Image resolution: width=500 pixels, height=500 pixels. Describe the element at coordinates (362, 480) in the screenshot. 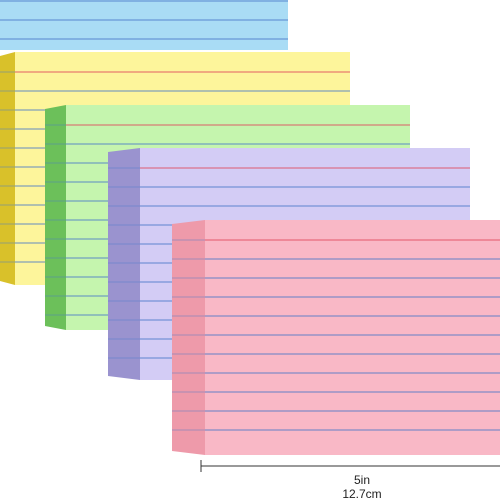

I see `dimension-inches: 5in` at that location.